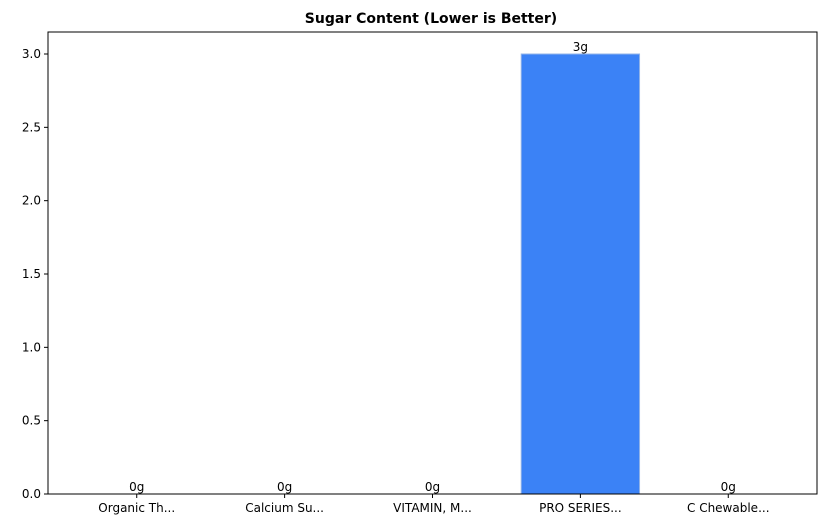 This screenshot has width=826, height=528. What do you see at coordinates (432, 487) in the screenshot?
I see `data-label-2: 0g` at bounding box center [432, 487].